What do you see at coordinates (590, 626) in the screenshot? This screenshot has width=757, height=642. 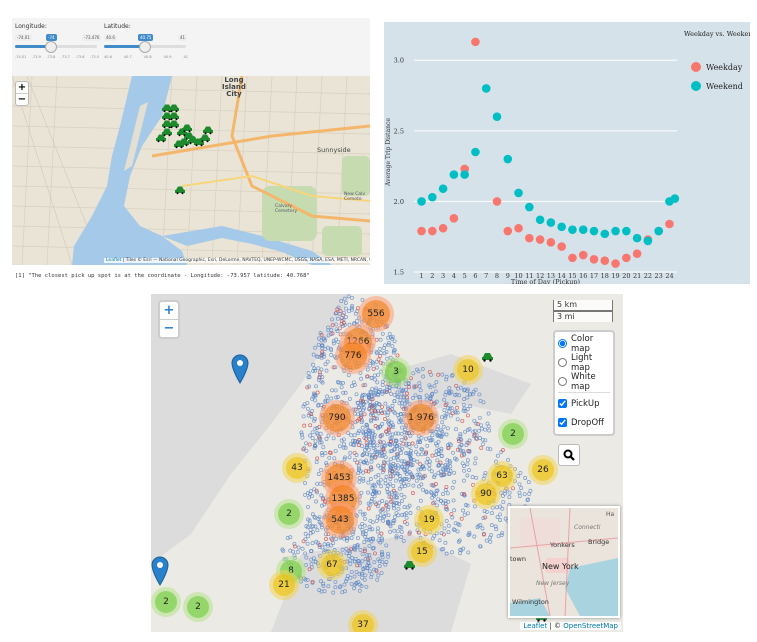 I see `osm-link: OpenStreetMap` at bounding box center [590, 626].